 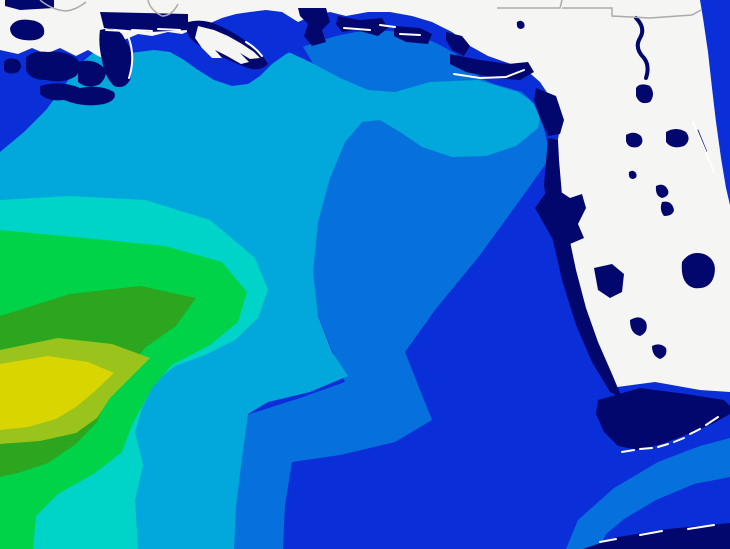 I want to click on contour-medium-blue-keys-band, so click(x=648, y=493).